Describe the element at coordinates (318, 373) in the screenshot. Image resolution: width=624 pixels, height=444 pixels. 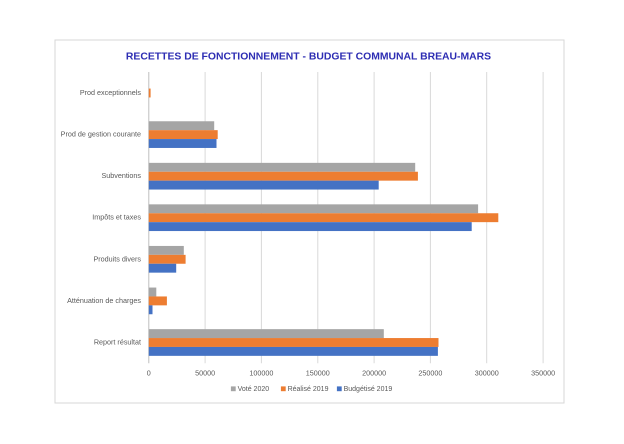
I see `svg-text: 150000` at that location.